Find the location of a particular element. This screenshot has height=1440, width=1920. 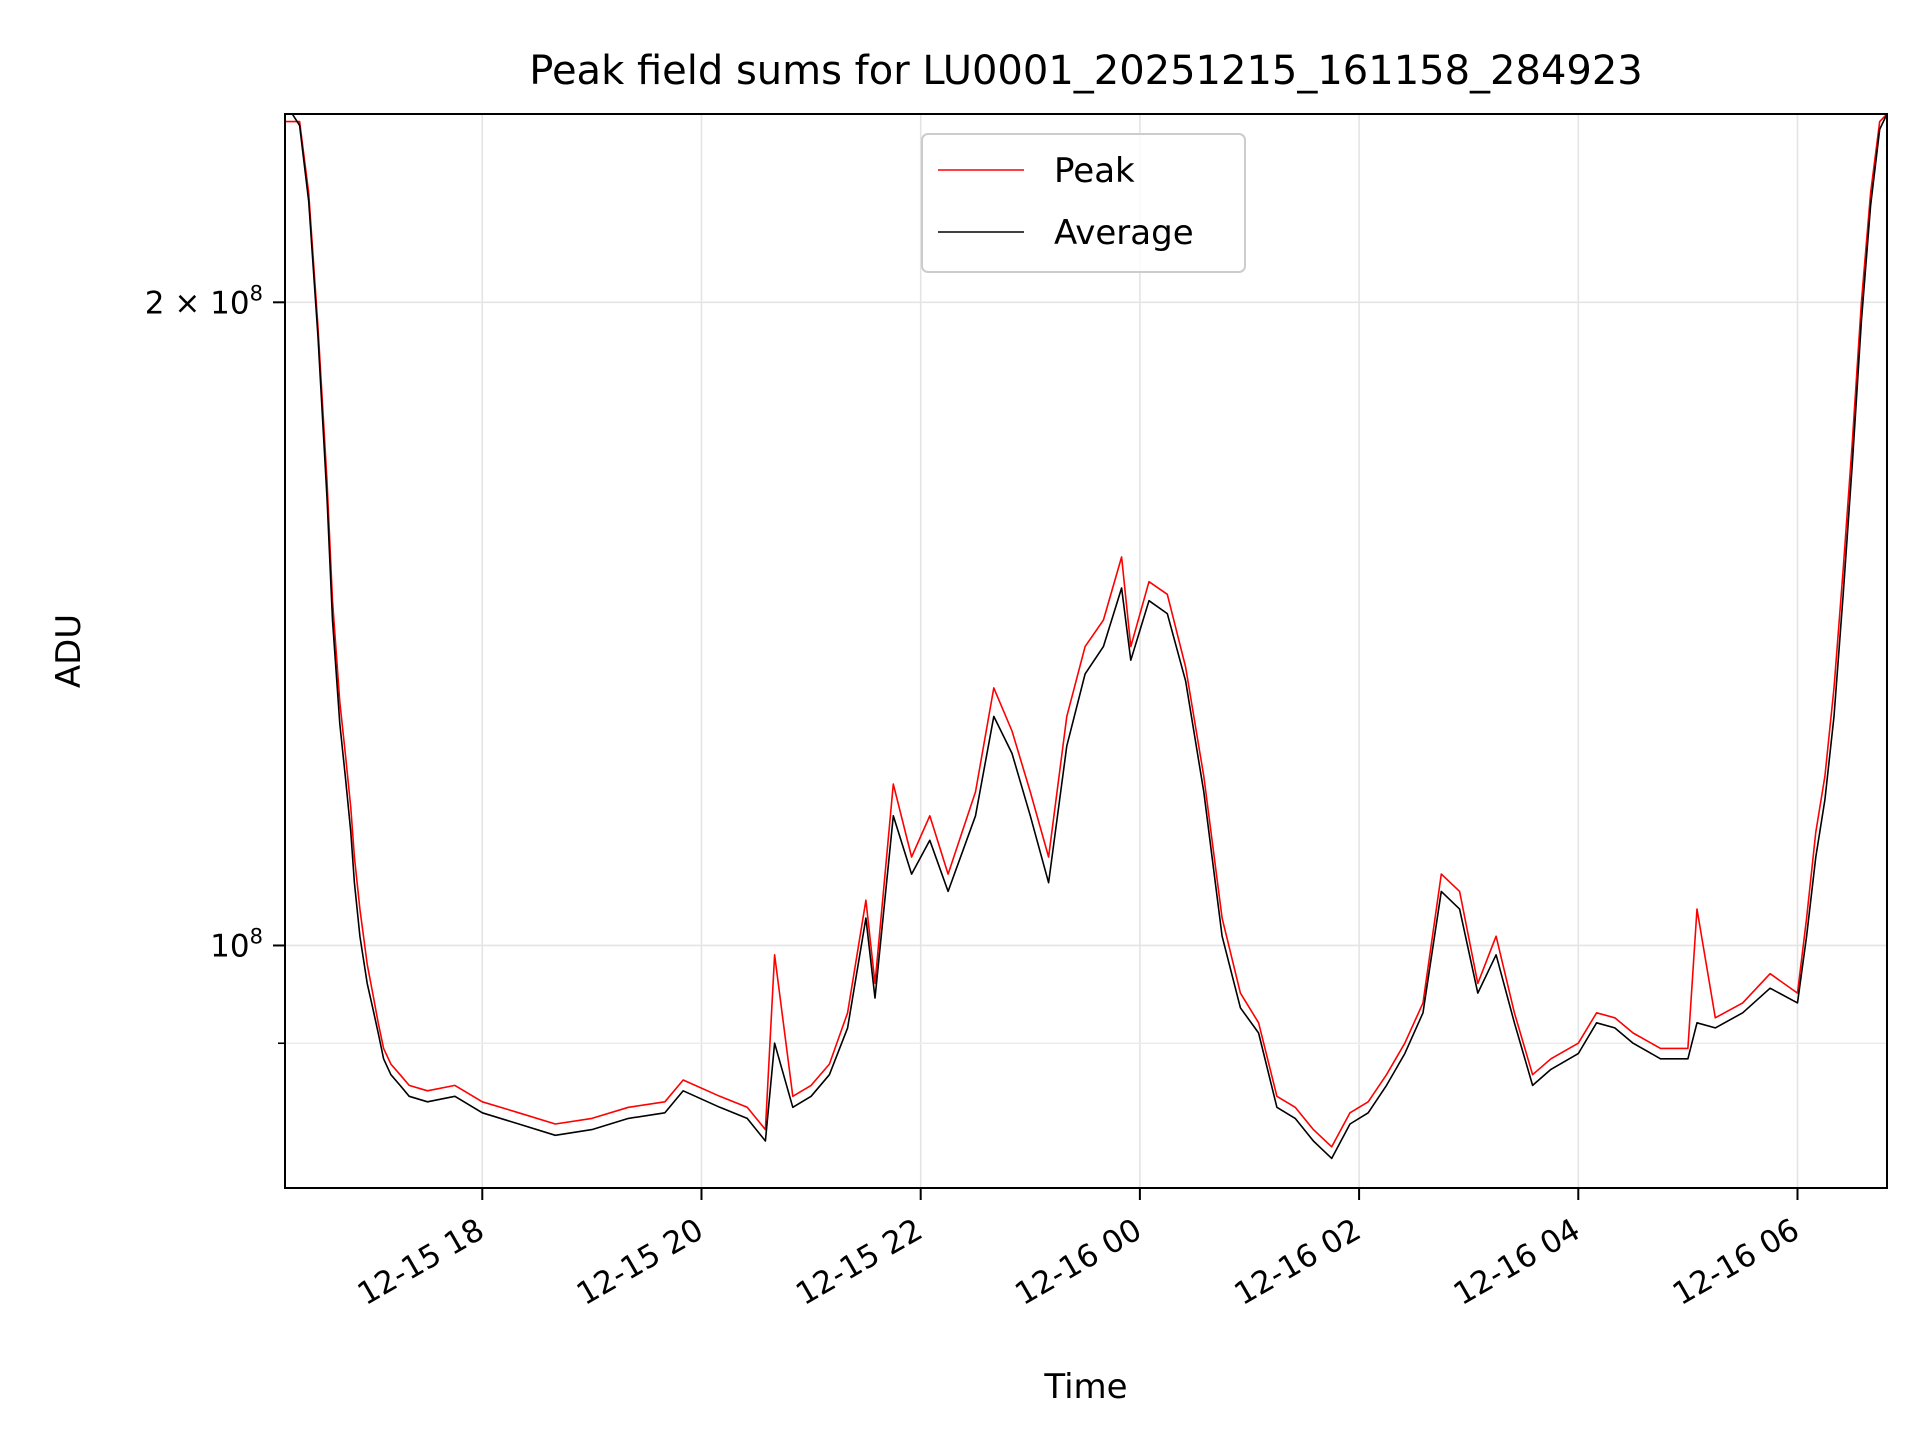

legend-label-average: Average is located at coordinates (1124, 233).